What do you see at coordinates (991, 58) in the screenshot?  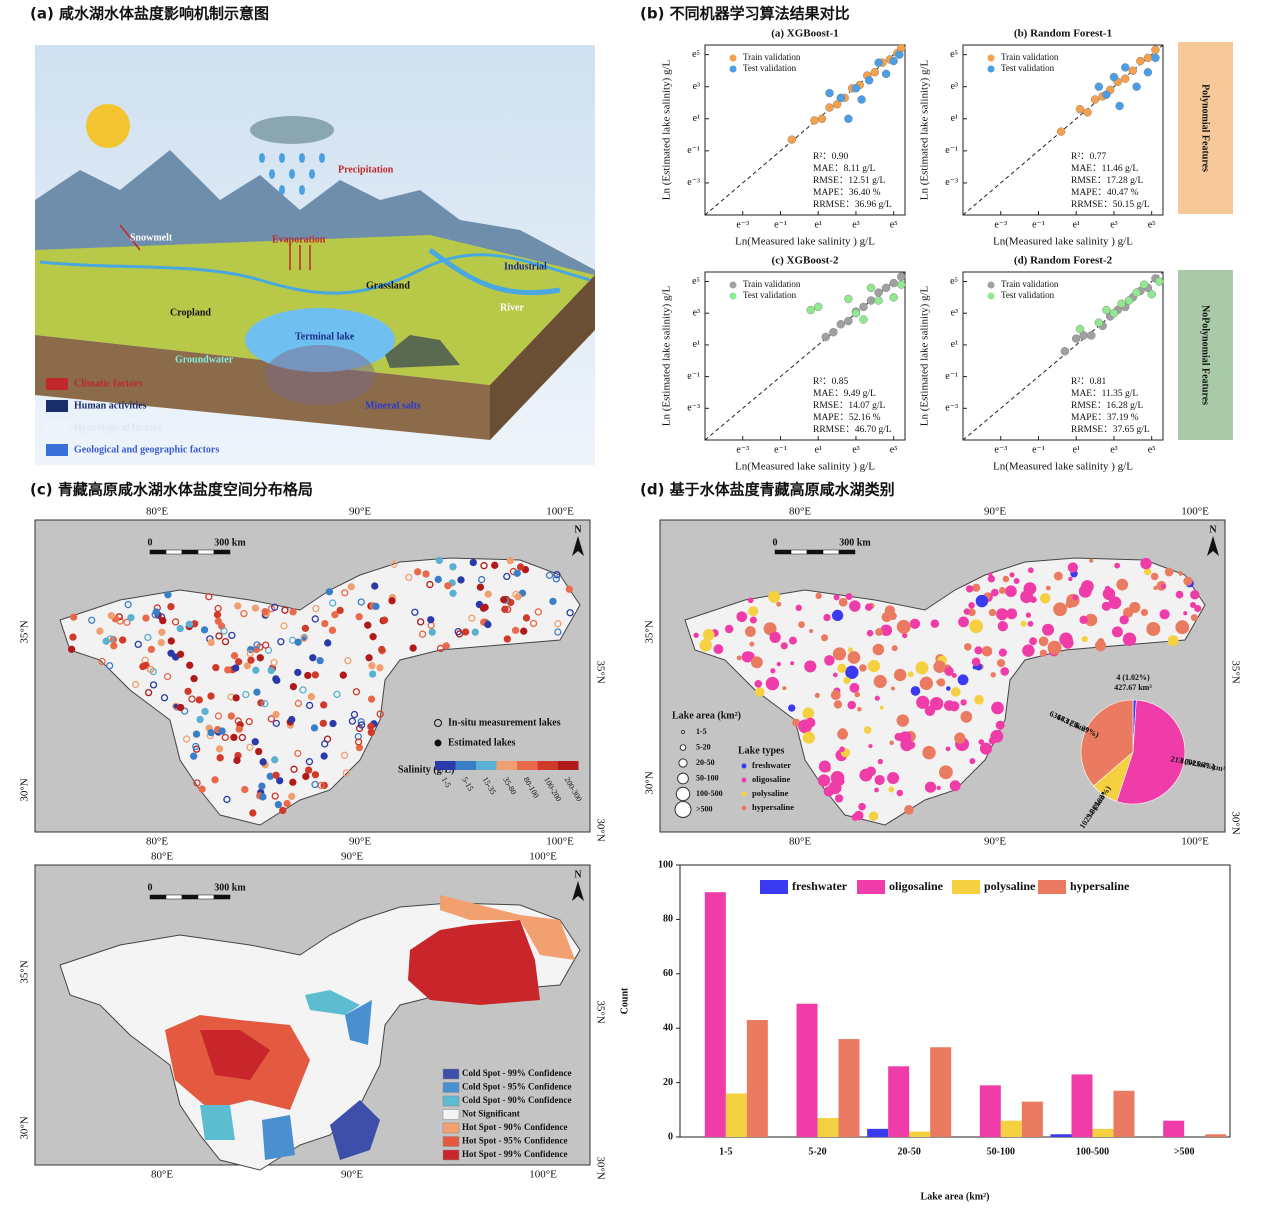 I see `legend-marker` at bounding box center [991, 58].